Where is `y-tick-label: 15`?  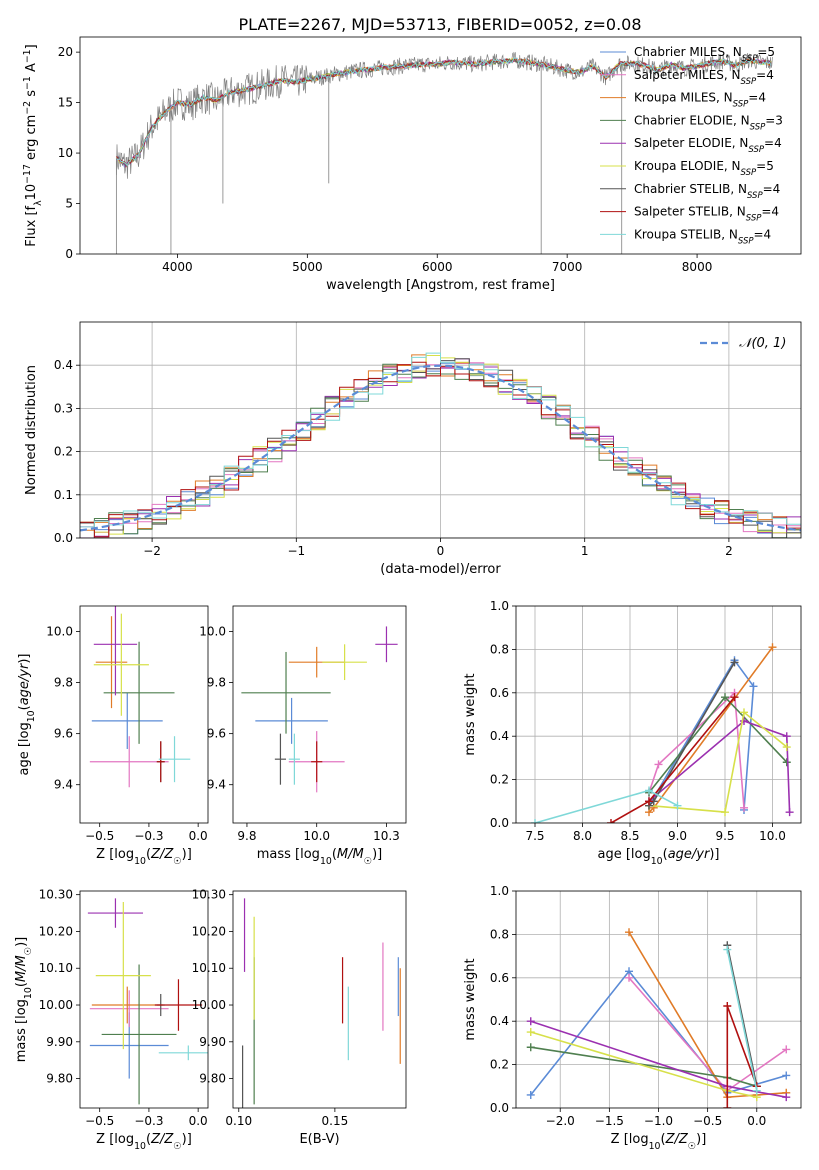
y-tick-label: 15 is located at coordinates (65, 103).